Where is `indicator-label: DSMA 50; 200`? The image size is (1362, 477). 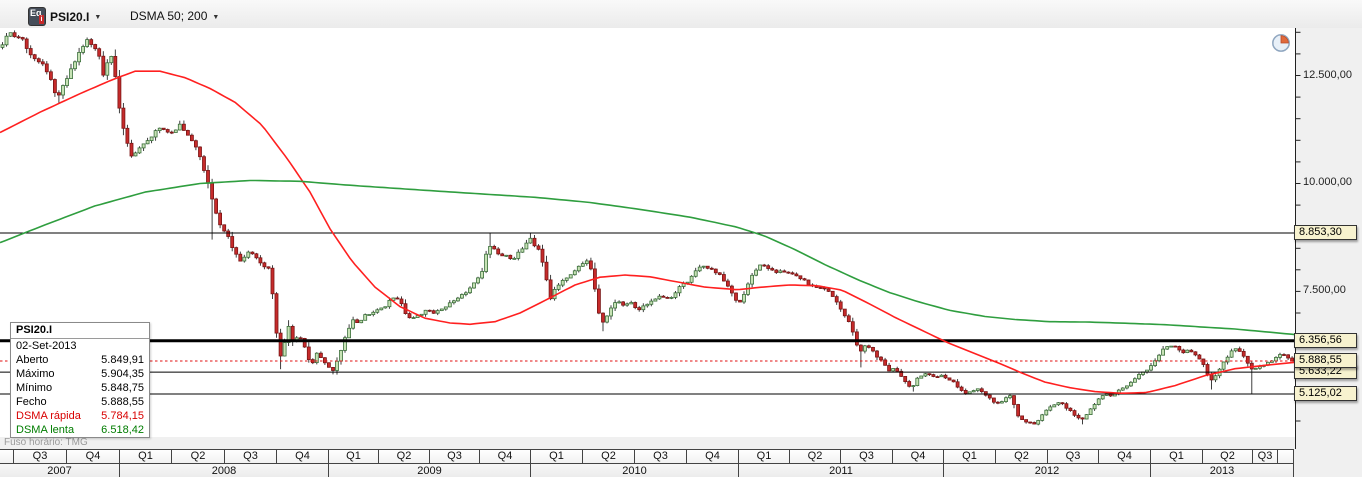
indicator-label: DSMA 50; 200 is located at coordinates (169, 16).